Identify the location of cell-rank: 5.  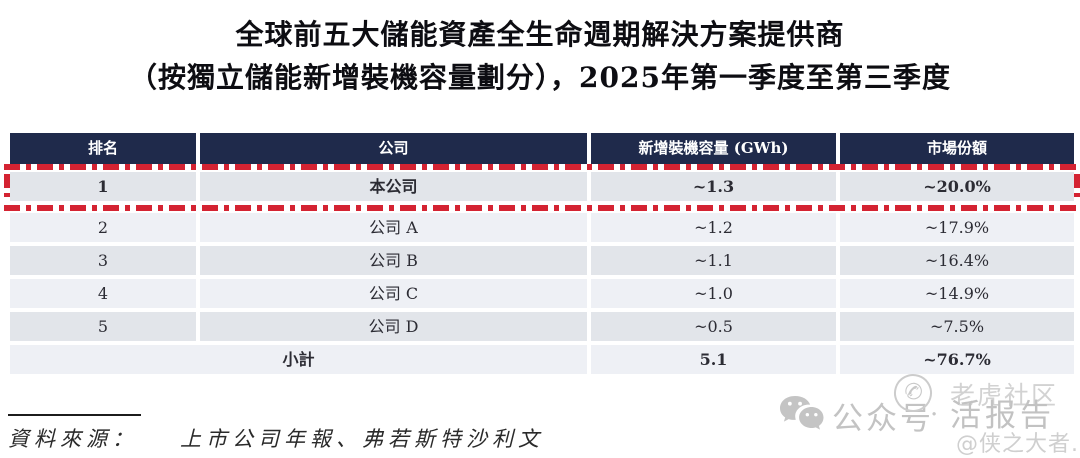
(103, 326).